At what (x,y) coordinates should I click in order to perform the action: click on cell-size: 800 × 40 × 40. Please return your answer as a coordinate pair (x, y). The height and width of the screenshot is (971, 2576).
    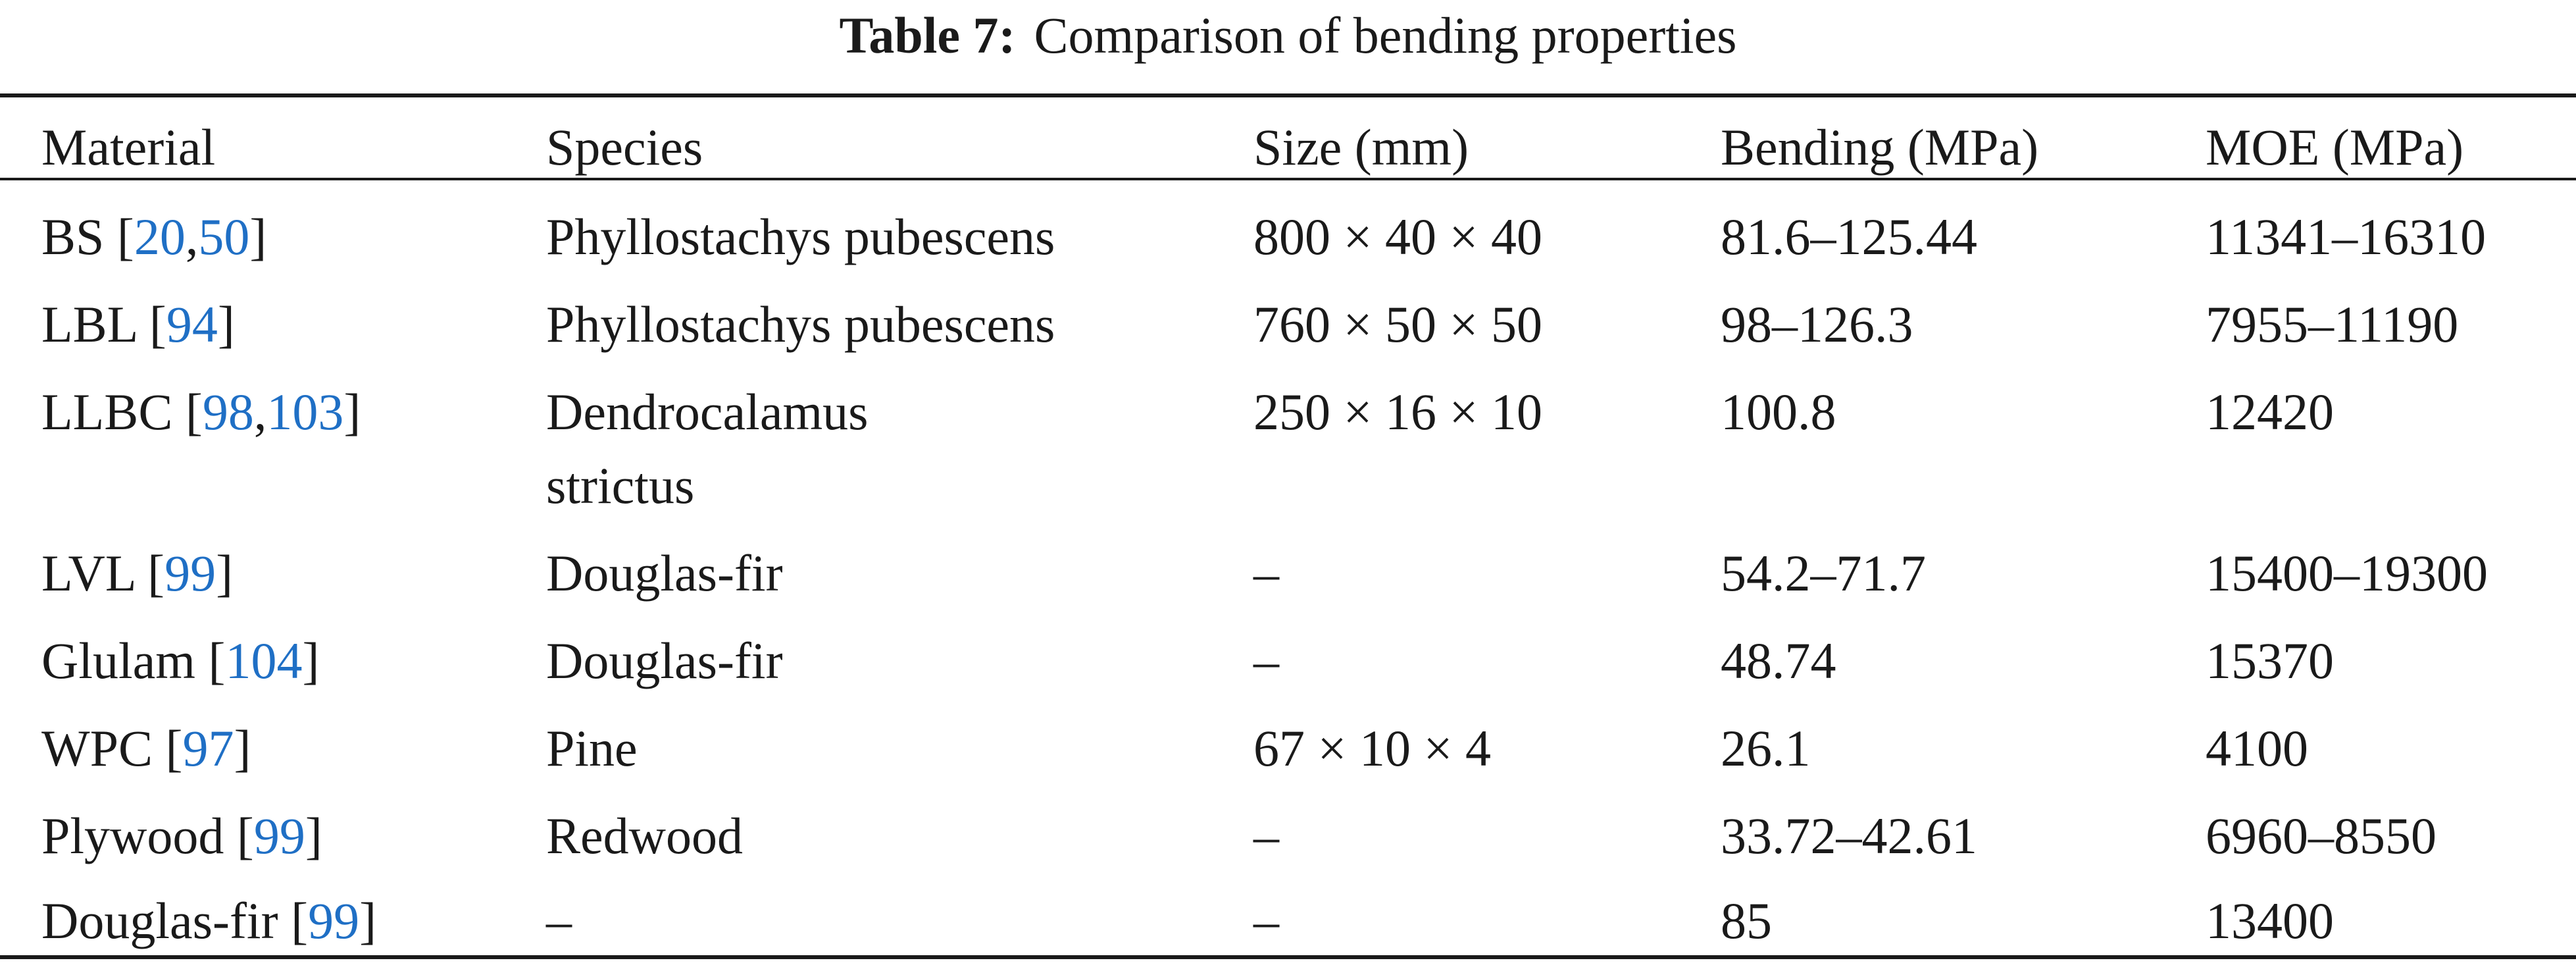
    Looking at the image, I should click on (1397, 236).